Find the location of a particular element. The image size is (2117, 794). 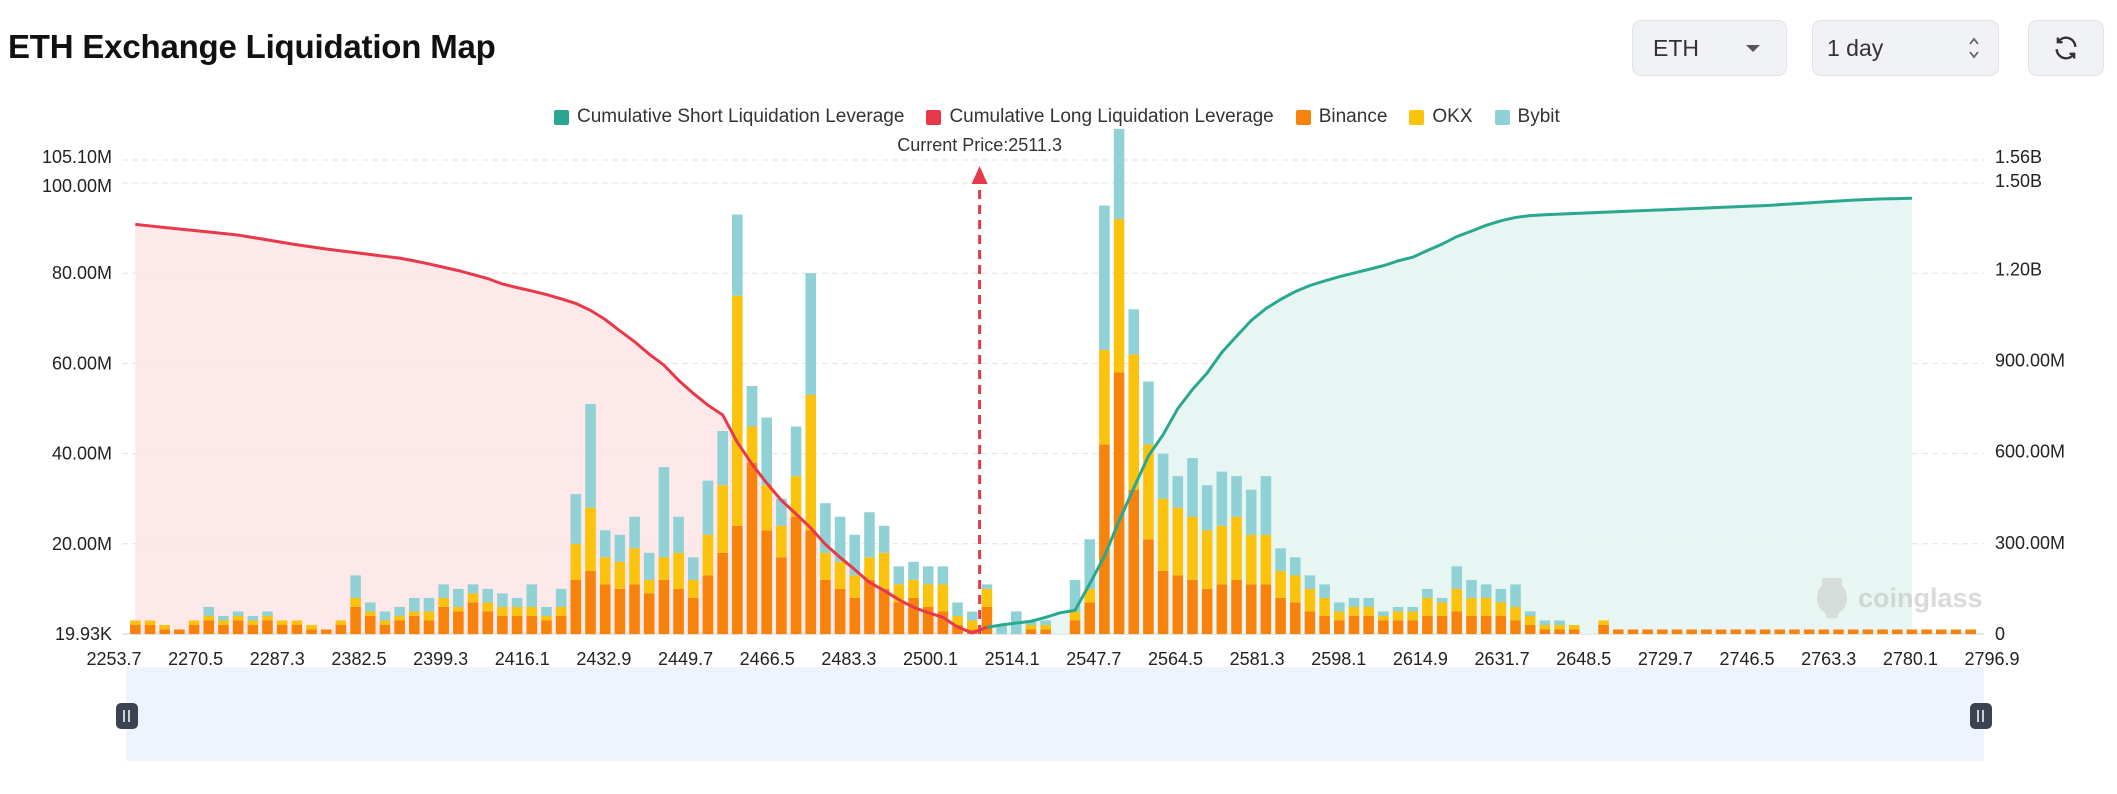

range-slider-track is located at coordinates (1055, 714).